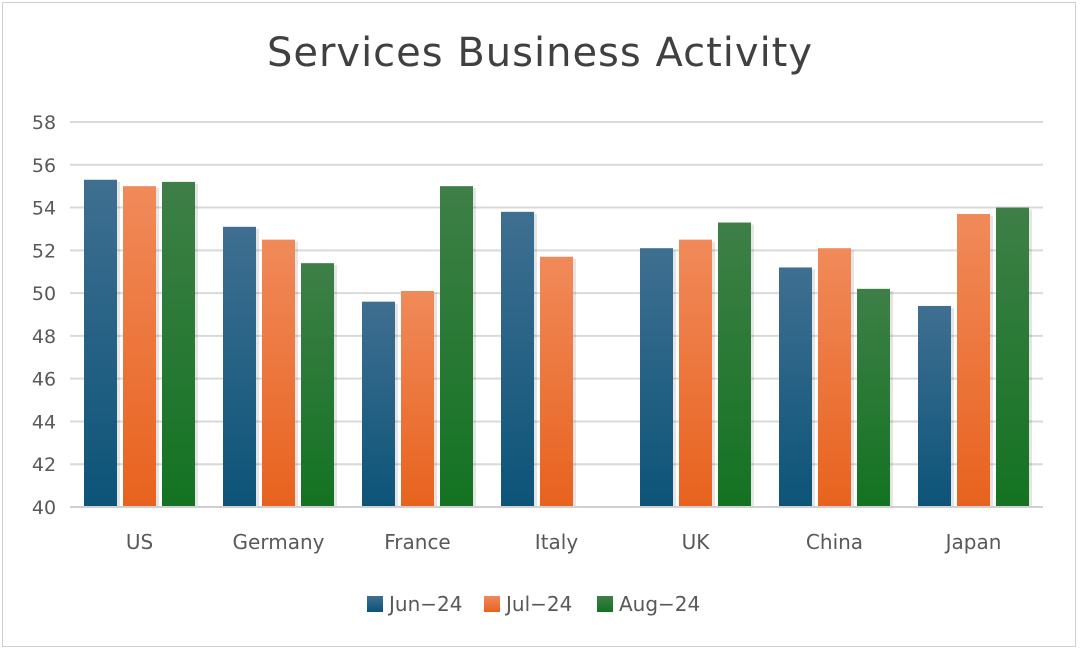  I want to click on x-tick-label: Japan, so click(973, 542).